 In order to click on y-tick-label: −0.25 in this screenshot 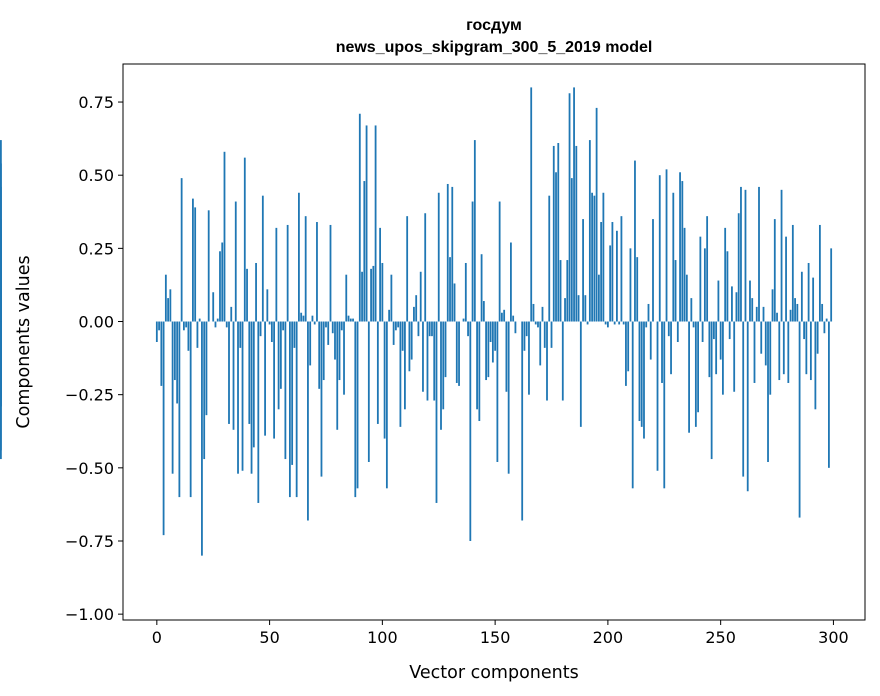, I will do `click(89, 395)`.